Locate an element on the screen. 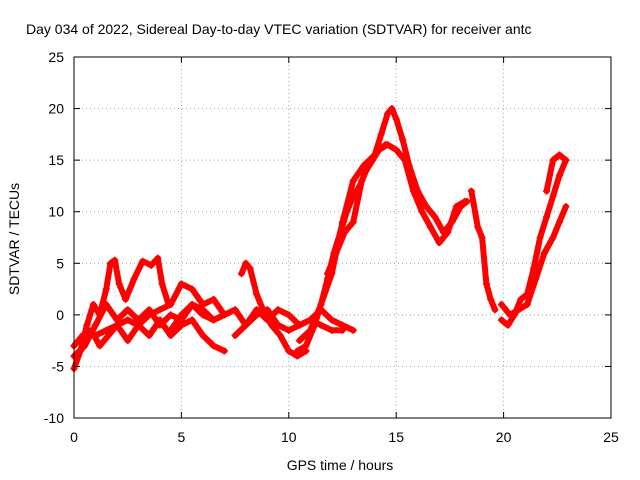  y-tick-label: 25 is located at coordinates (56, 57).